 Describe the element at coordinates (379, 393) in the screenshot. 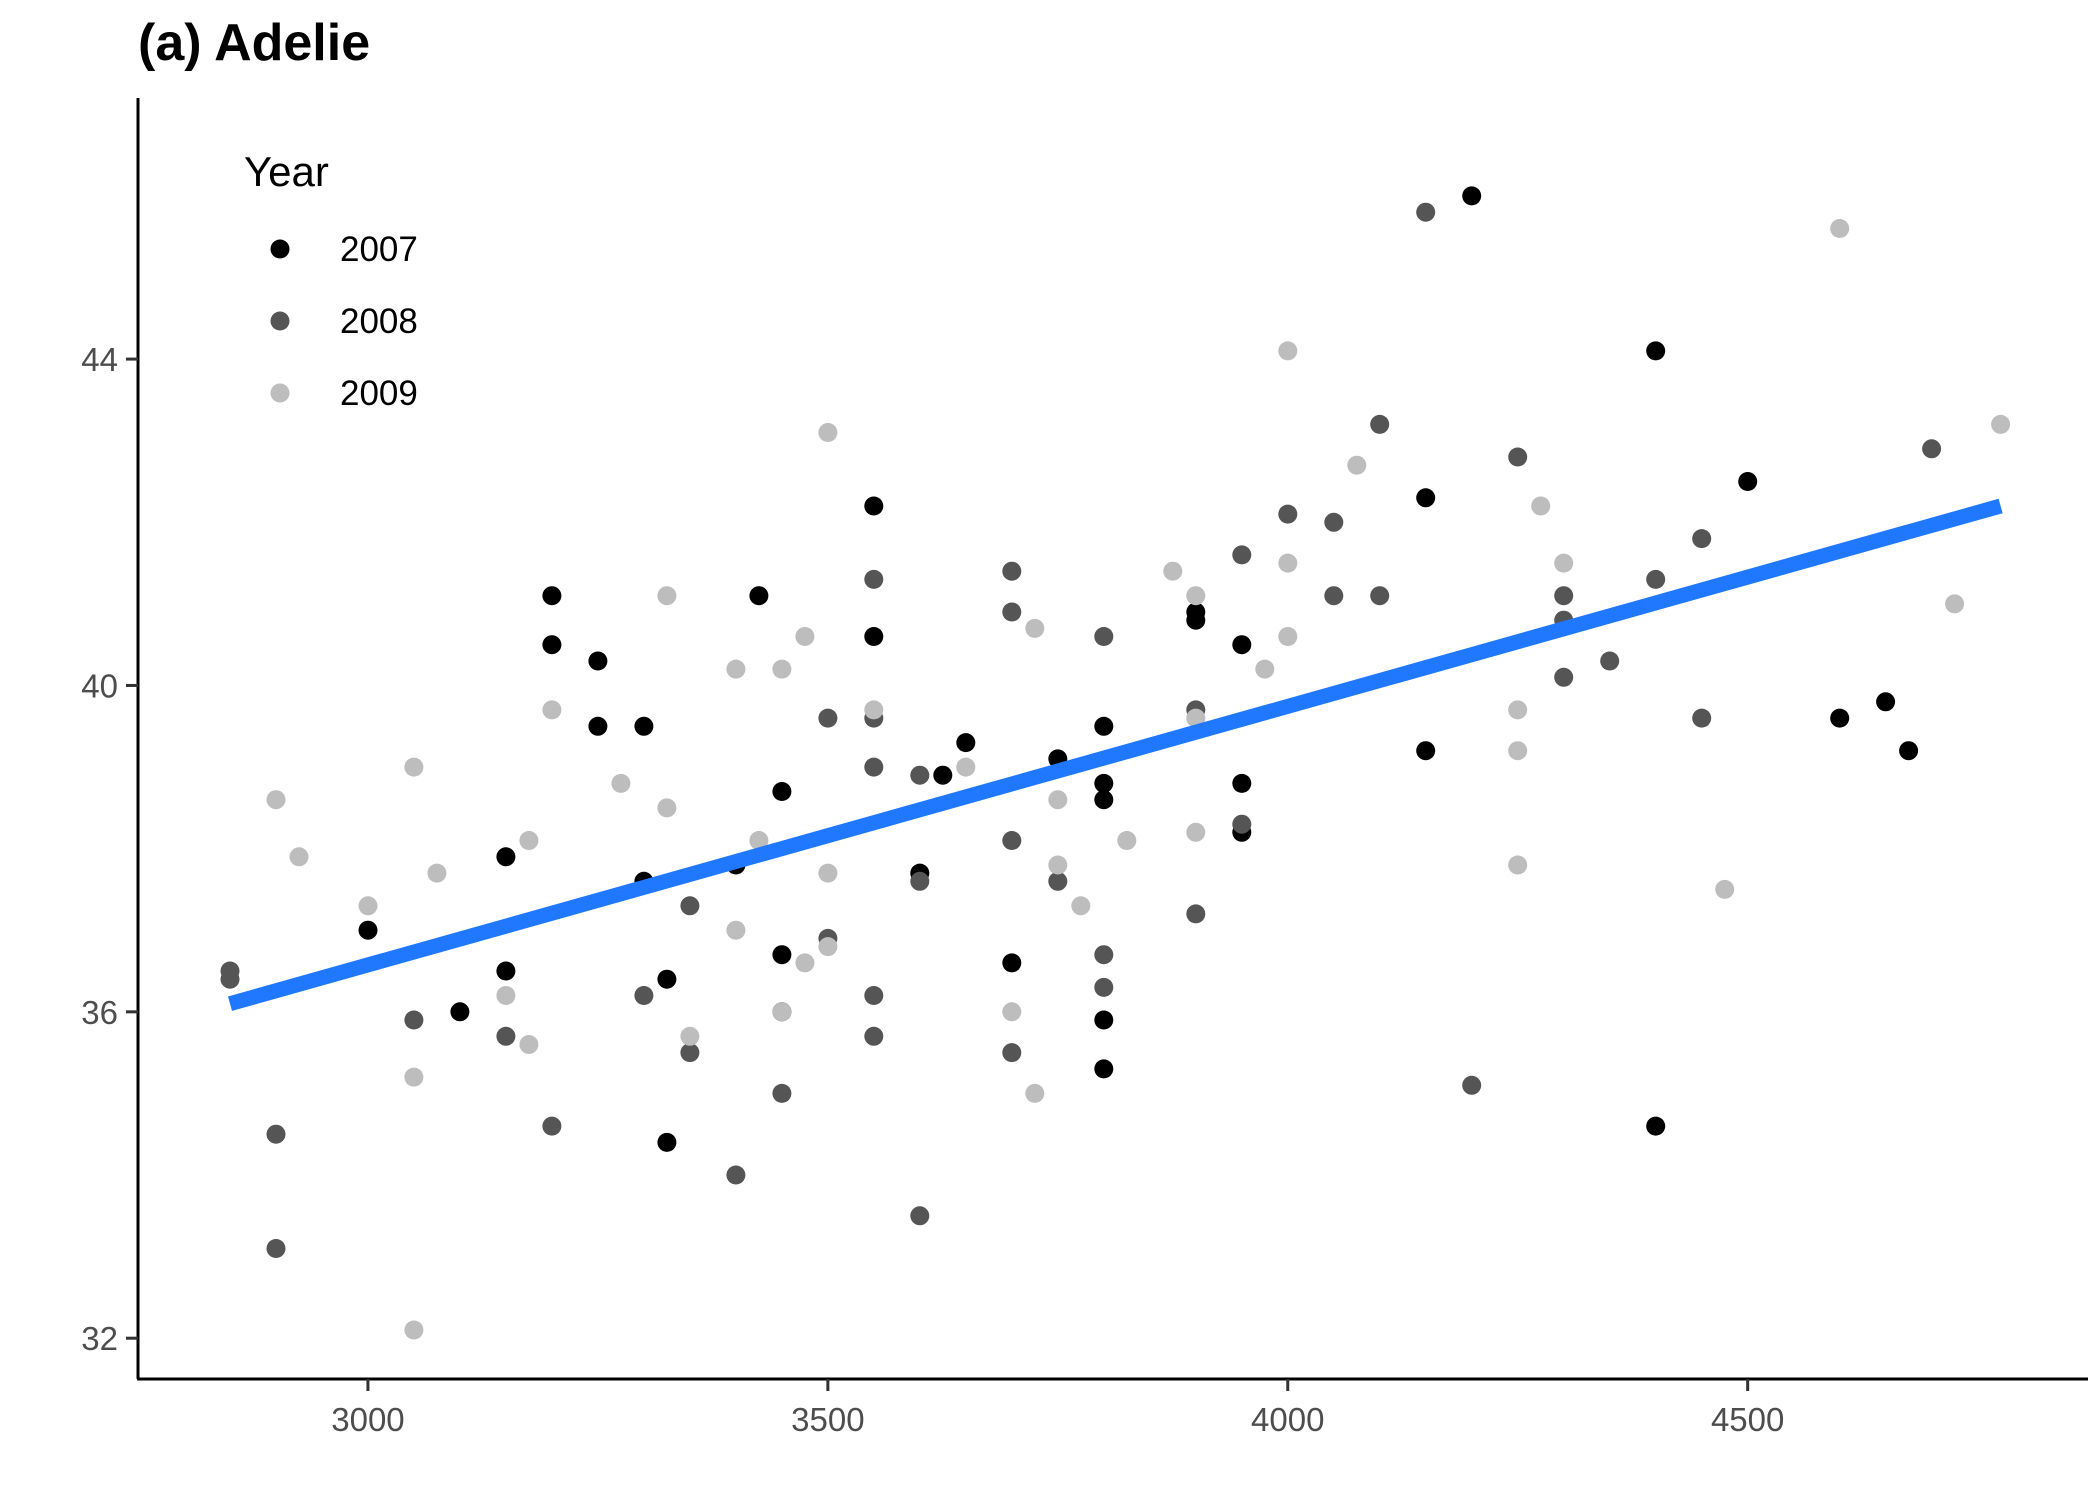

I see `legend-label-2009: 2009` at that location.